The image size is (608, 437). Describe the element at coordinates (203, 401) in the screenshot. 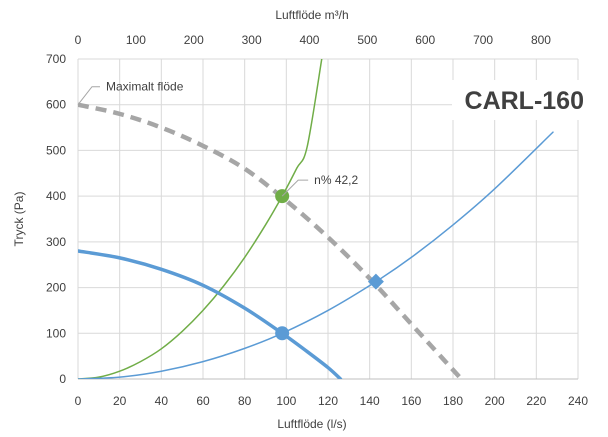

I see `x-tick-label: 60` at that location.